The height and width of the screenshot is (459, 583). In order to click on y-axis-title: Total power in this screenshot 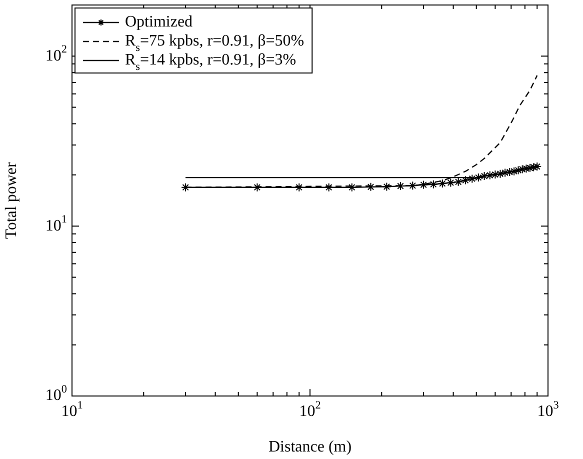, I will do `click(11, 200)`.